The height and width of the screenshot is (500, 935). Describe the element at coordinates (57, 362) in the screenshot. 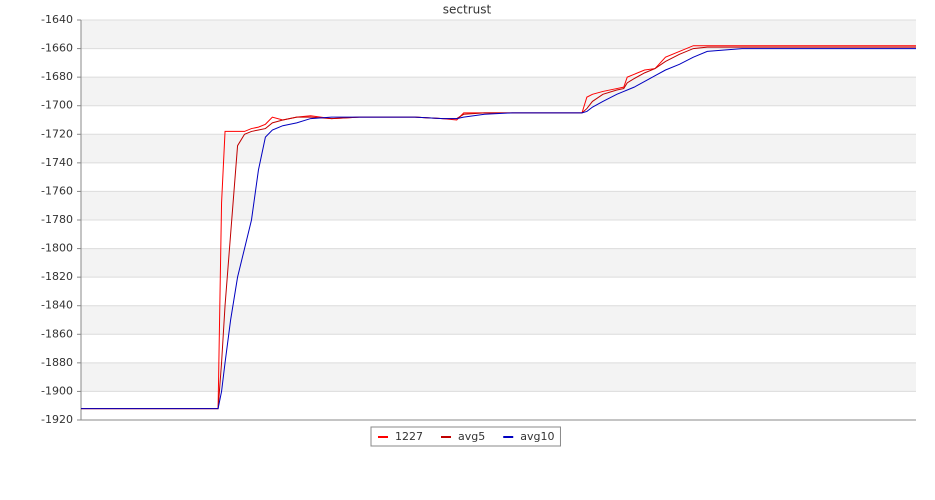

I see `y-tick-label: -1880` at that location.